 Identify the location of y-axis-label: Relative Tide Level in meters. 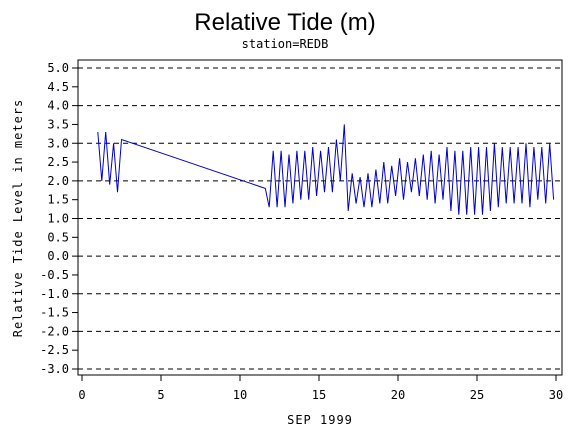
(18, 218).